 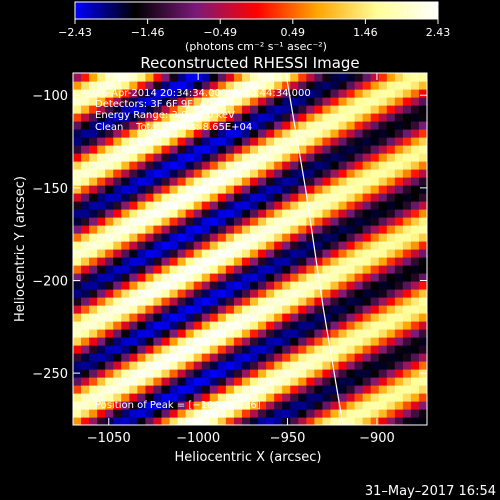 What do you see at coordinates (249, 63) in the screenshot?
I see `chart-title: Reconstructed RHESSI Image` at bounding box center [249, 63].